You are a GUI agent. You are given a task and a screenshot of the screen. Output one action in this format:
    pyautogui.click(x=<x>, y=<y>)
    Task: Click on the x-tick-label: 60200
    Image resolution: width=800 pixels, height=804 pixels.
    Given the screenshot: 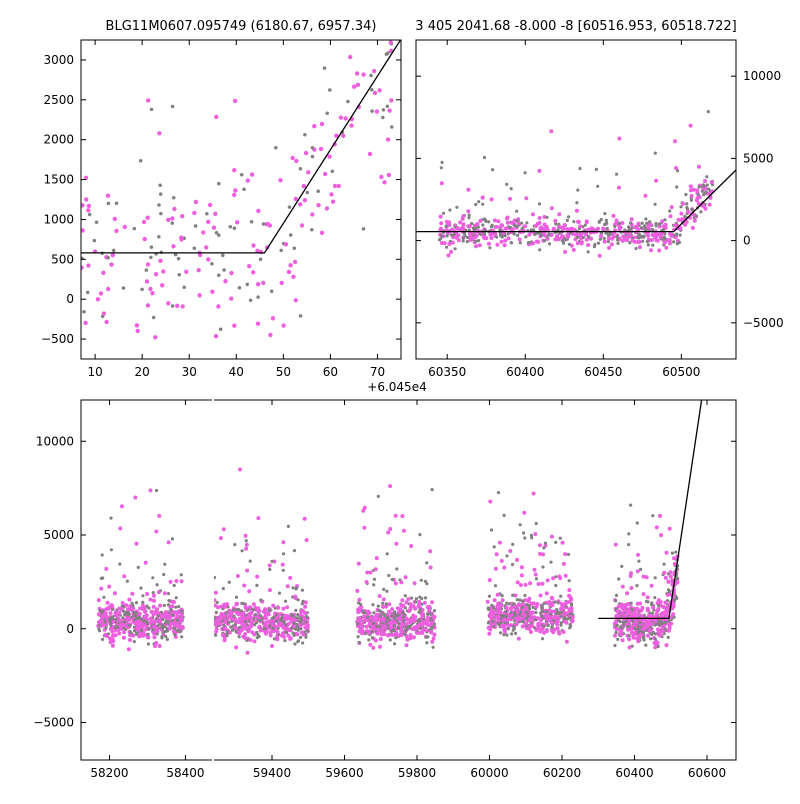 What is the action you would take?
    pyautogui.click(x=562, y=773)
    